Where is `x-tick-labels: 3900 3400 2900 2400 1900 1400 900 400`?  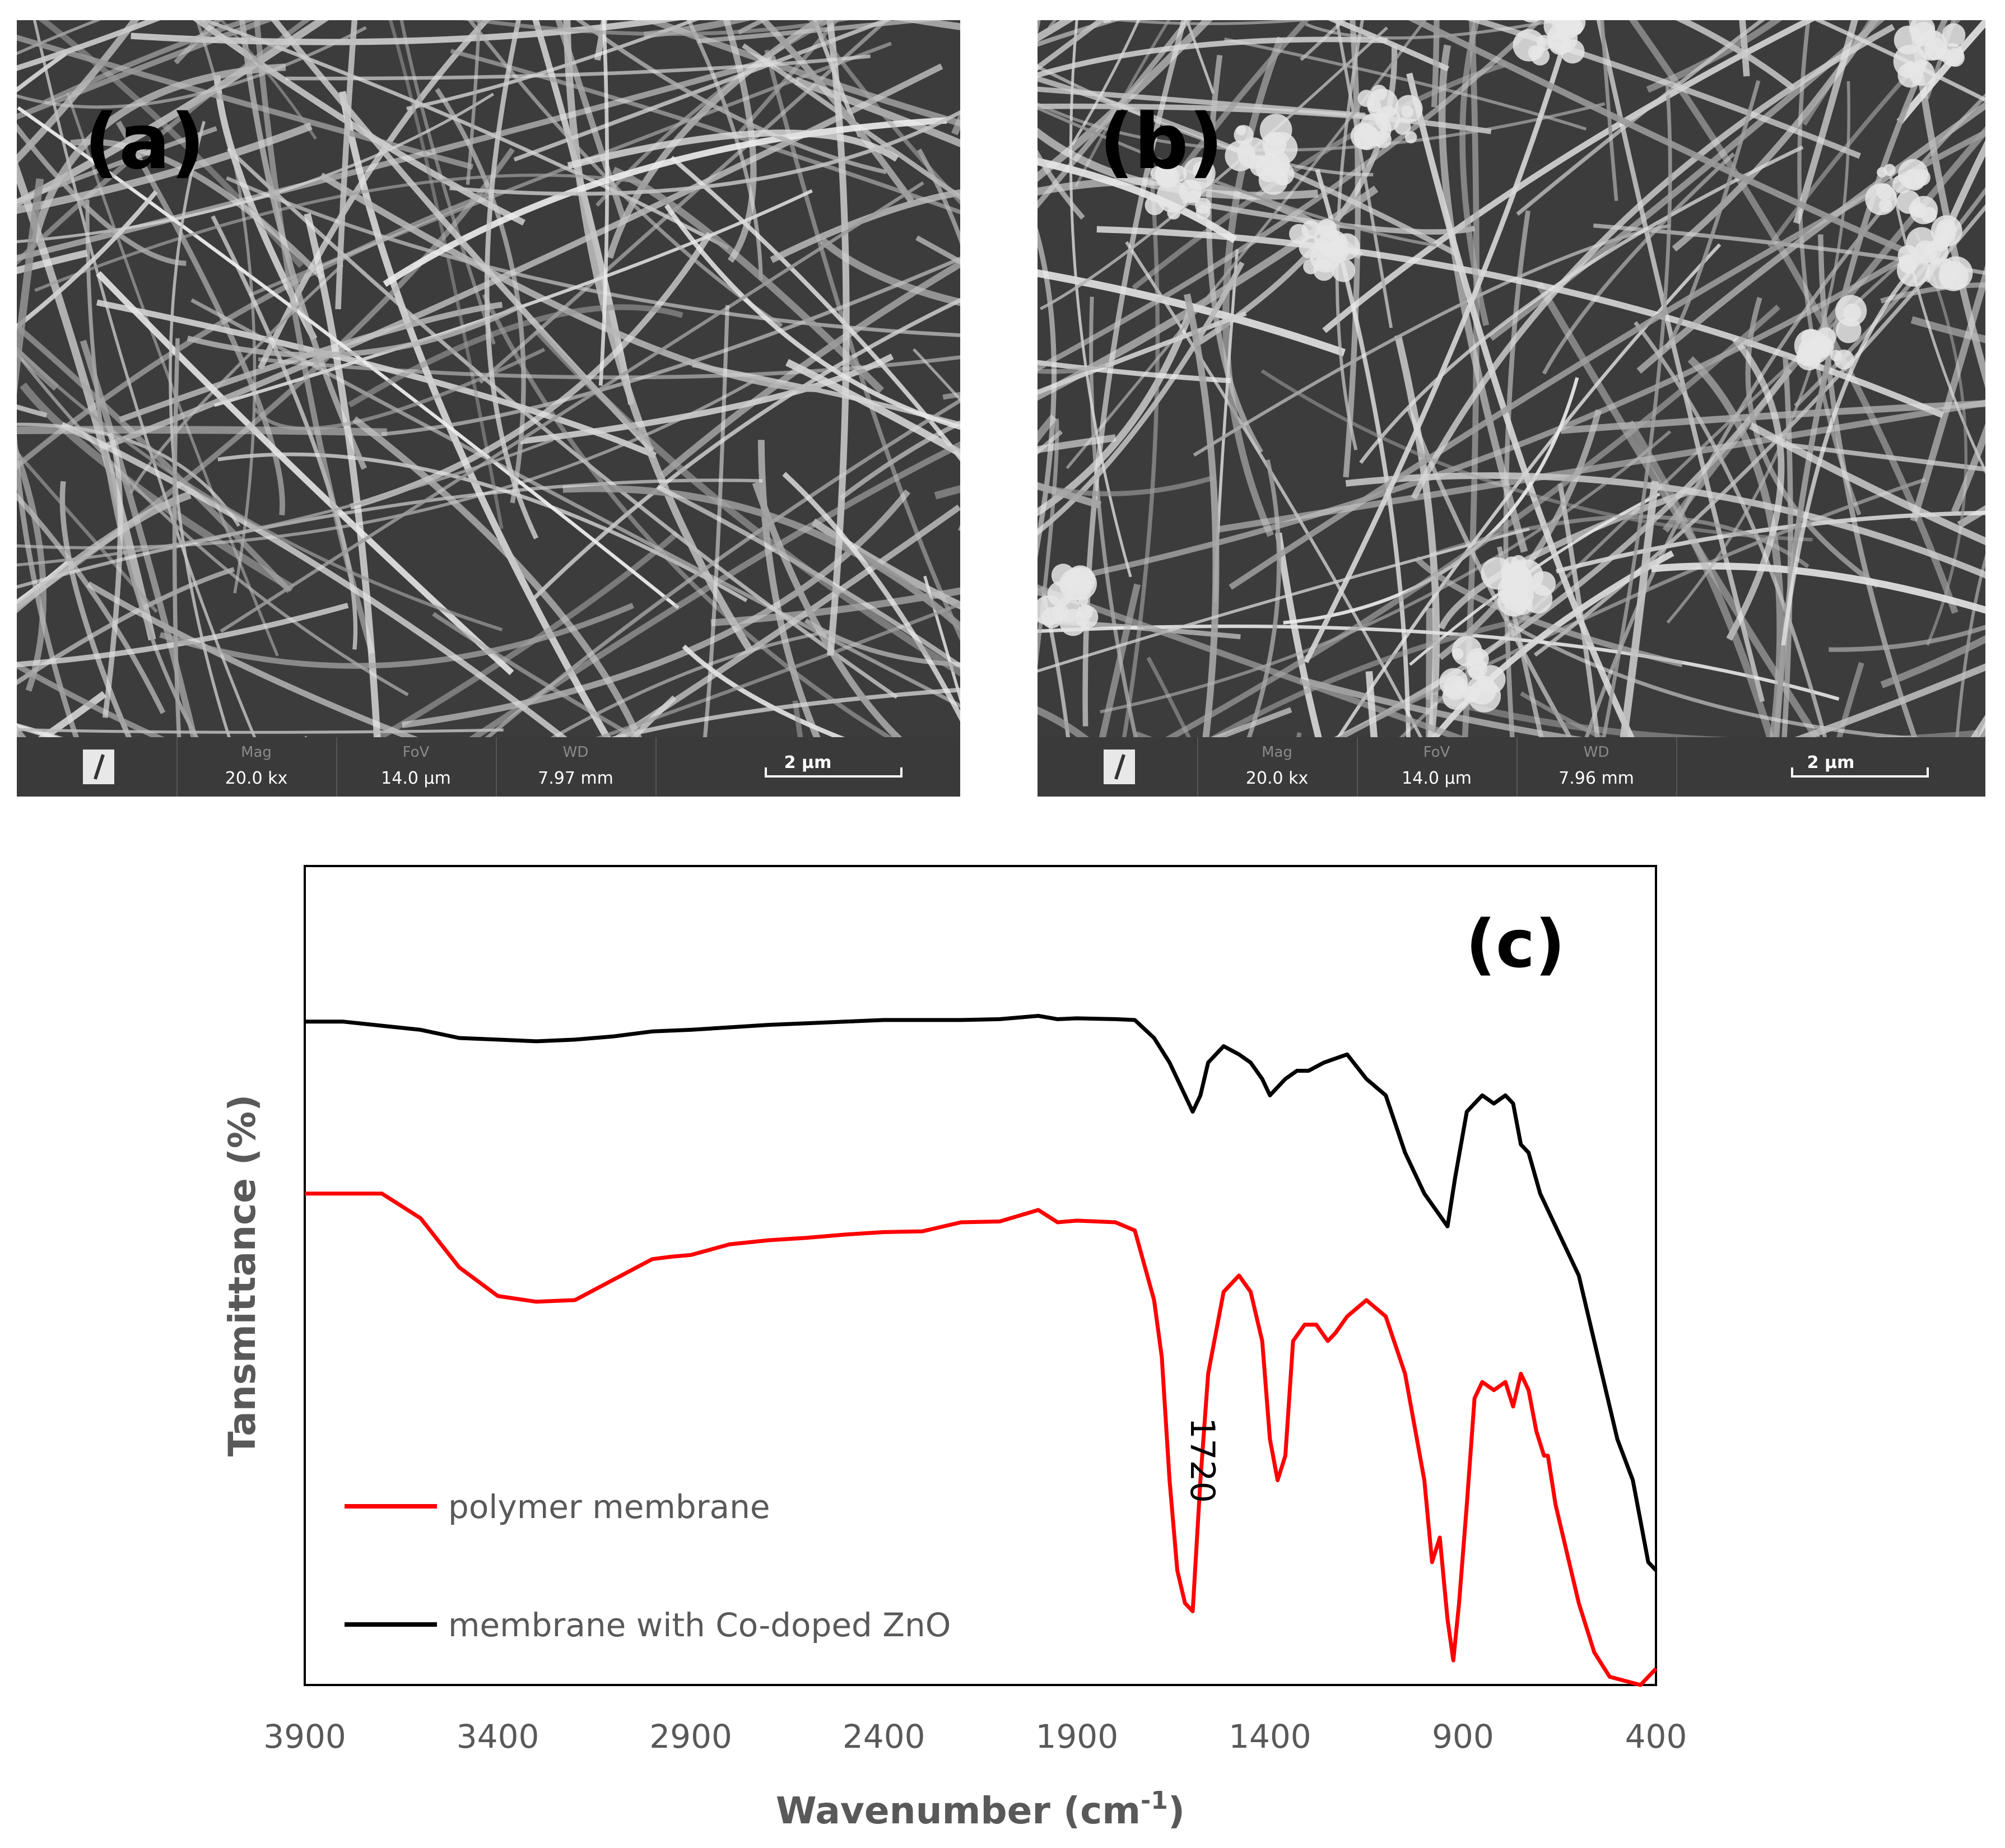 x-tick-labels: 3900 3400 2900 2400 1900 1400 900 400 is located at coordinates (975, 1736).